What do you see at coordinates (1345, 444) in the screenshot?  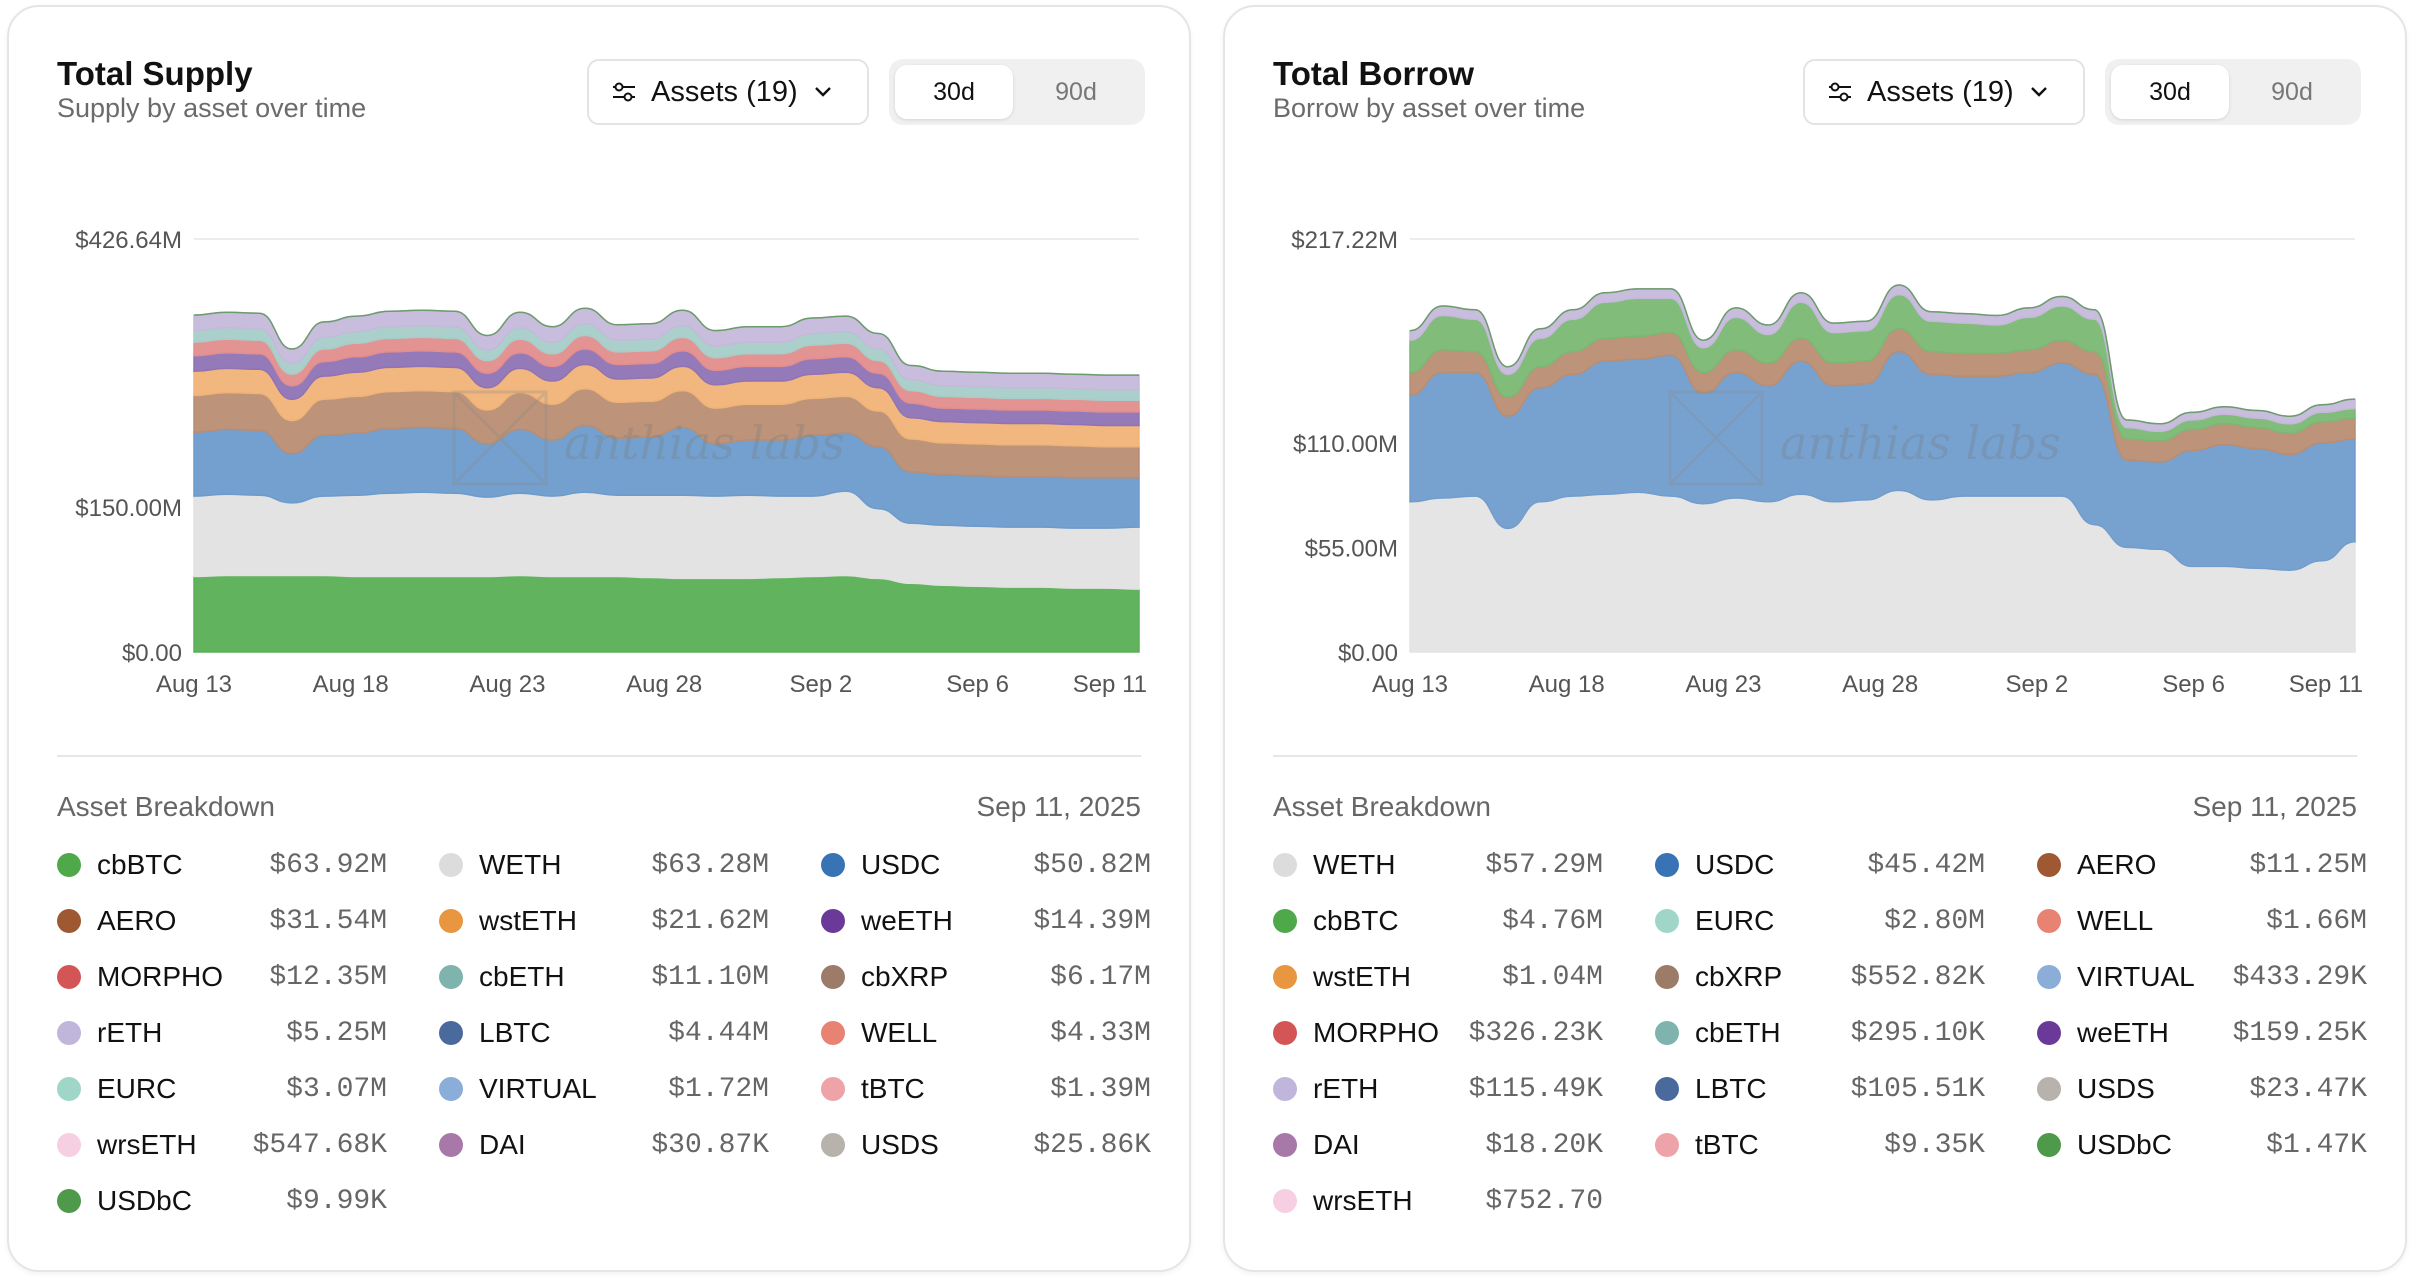 I see `y-tick-label: $110.00M` at bounding box center [1345, 444].